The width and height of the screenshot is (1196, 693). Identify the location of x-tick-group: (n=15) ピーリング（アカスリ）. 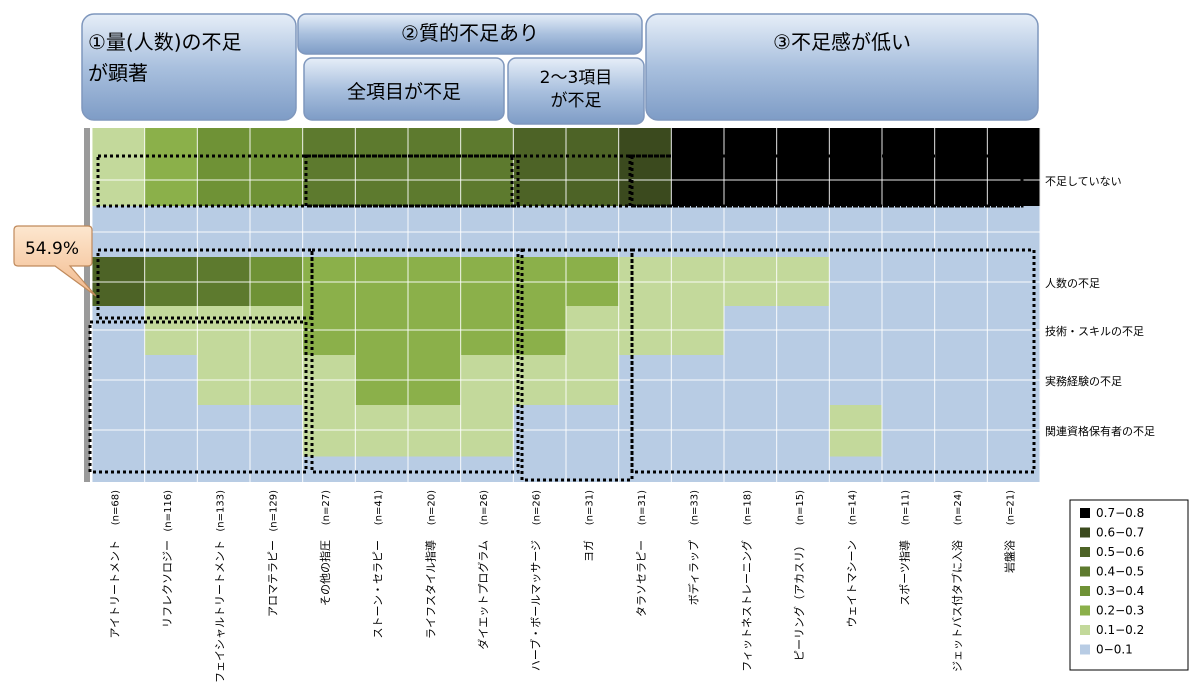
(799, 575).